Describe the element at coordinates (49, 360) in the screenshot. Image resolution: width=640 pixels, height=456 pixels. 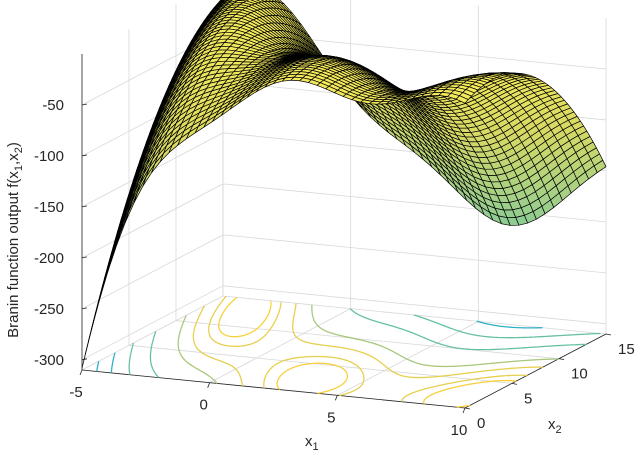
I see `z-tick-label: -300` at that location.